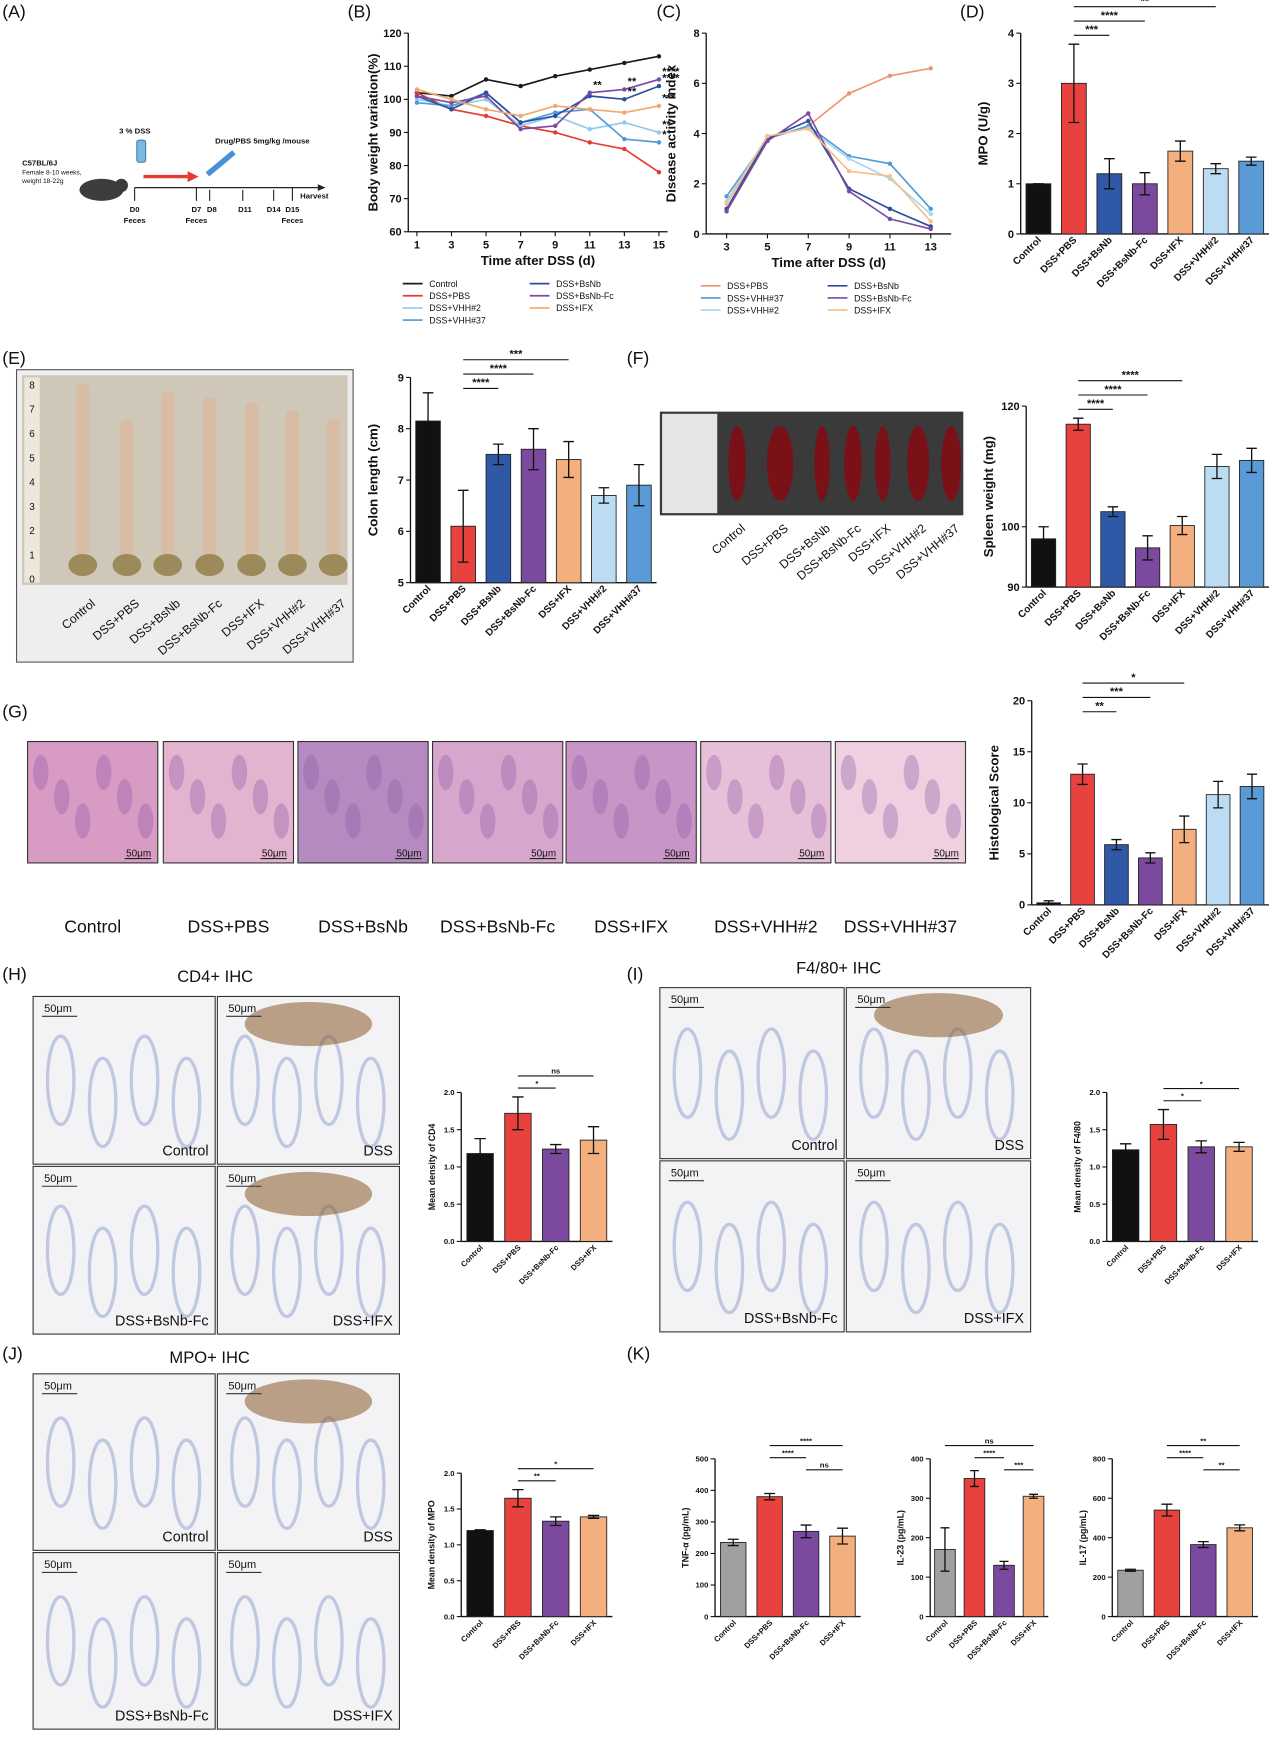 The width and height of the screenshot is (1280, 1738). I want to click on legend-label: DSS+BsNb-Fc, so click(883, 298).